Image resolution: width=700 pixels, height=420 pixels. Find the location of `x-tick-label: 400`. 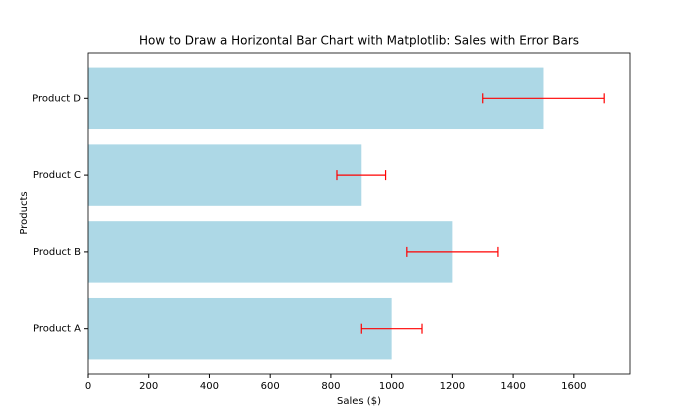

x-tick-label: 400 is located at coordinates (209, 386).